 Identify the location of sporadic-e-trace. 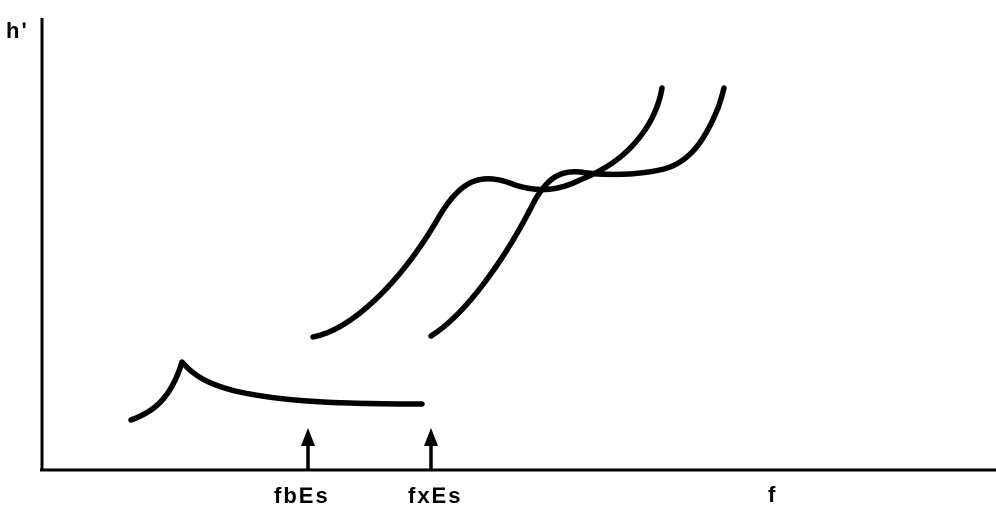
(276, 391).